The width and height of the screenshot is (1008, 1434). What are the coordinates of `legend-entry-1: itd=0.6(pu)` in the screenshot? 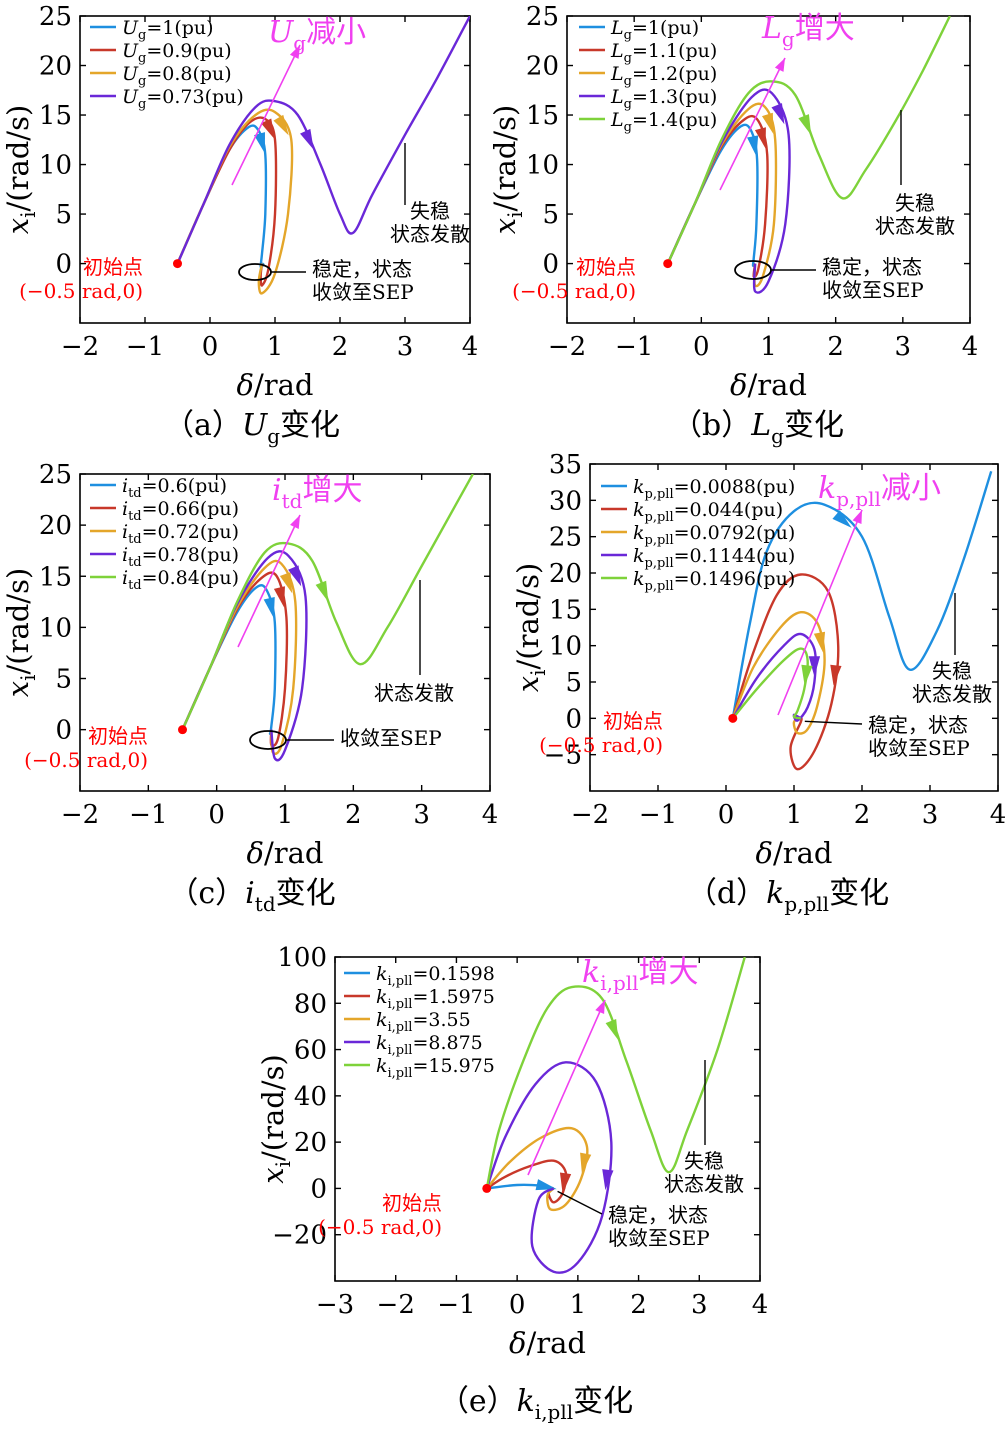 It's located at (174, 488).